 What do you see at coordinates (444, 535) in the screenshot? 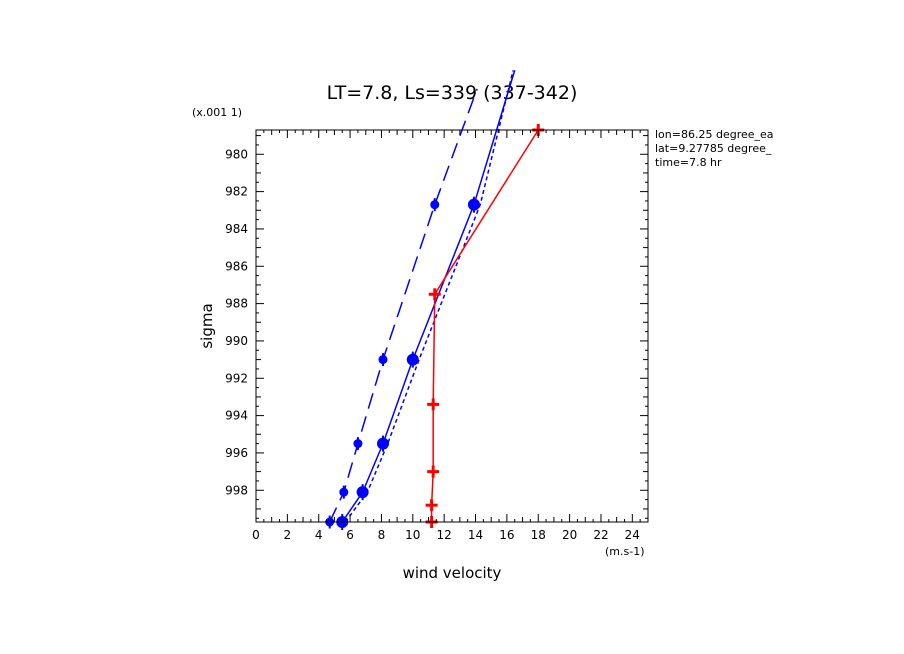
I see `x-tick-label: 12` at bounding box center [444, 535].